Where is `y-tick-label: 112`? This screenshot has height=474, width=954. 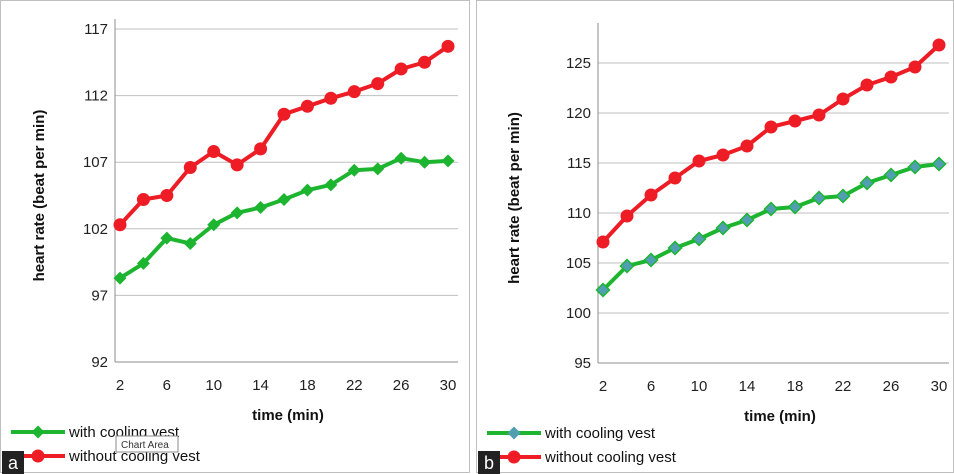
y-tick-label: 112 is located at coordinates (96, 96).